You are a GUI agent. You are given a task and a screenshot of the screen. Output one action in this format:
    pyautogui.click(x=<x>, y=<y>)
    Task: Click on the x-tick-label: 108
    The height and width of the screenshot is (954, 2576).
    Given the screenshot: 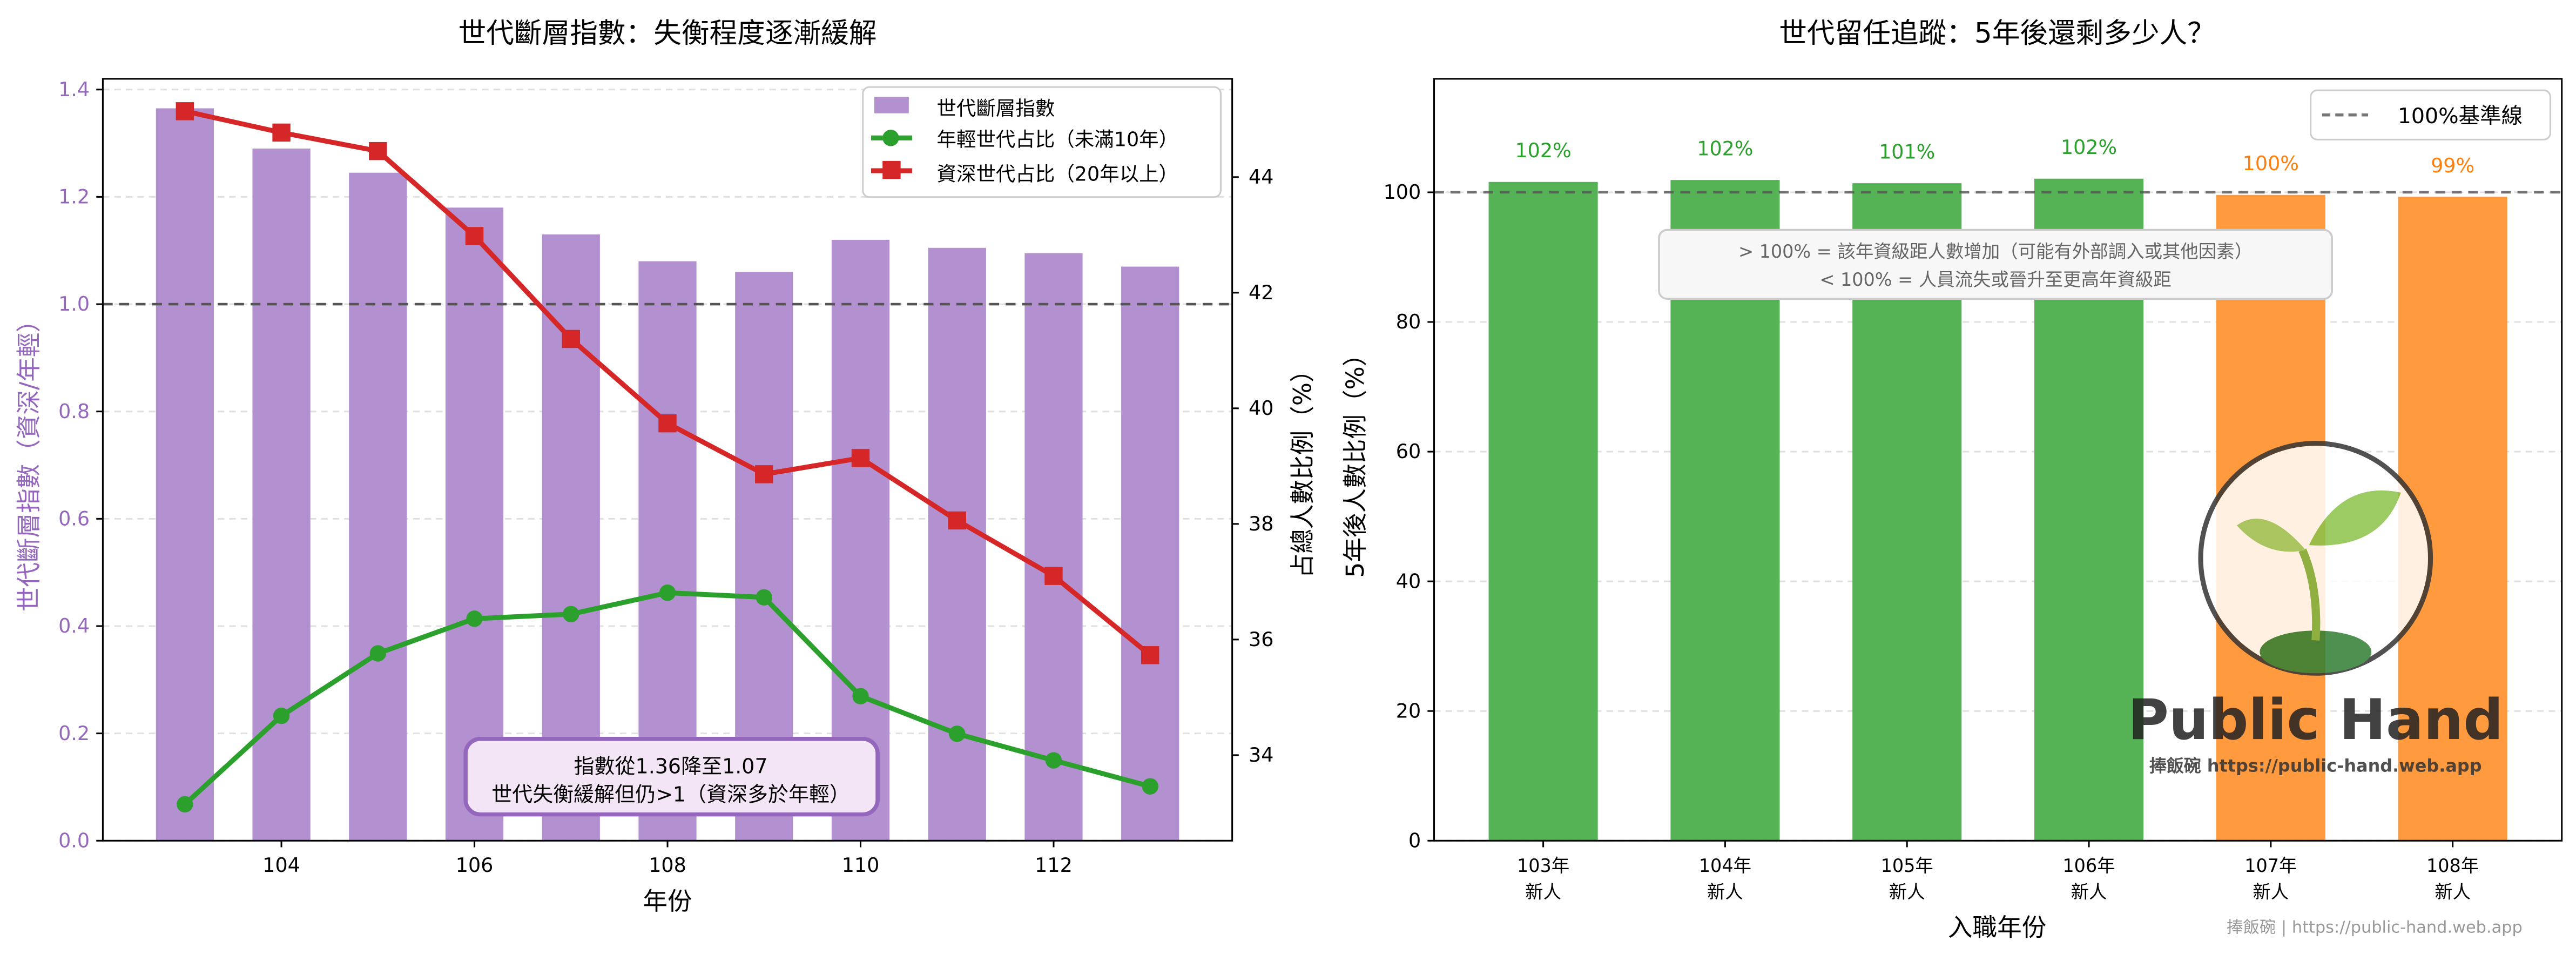 What is the action you would take?
    pyautogui.click(x=667, y=865)
    